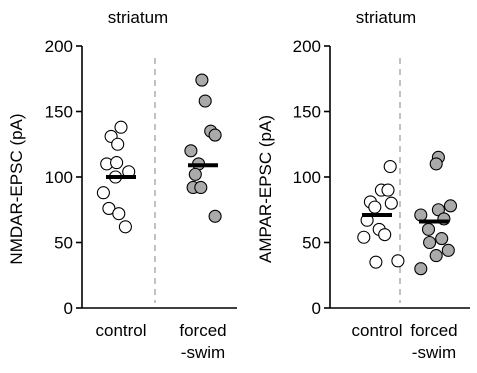  I want to click on y-axis-label: NMDAR-EPSC (pA), so click(16, 188).